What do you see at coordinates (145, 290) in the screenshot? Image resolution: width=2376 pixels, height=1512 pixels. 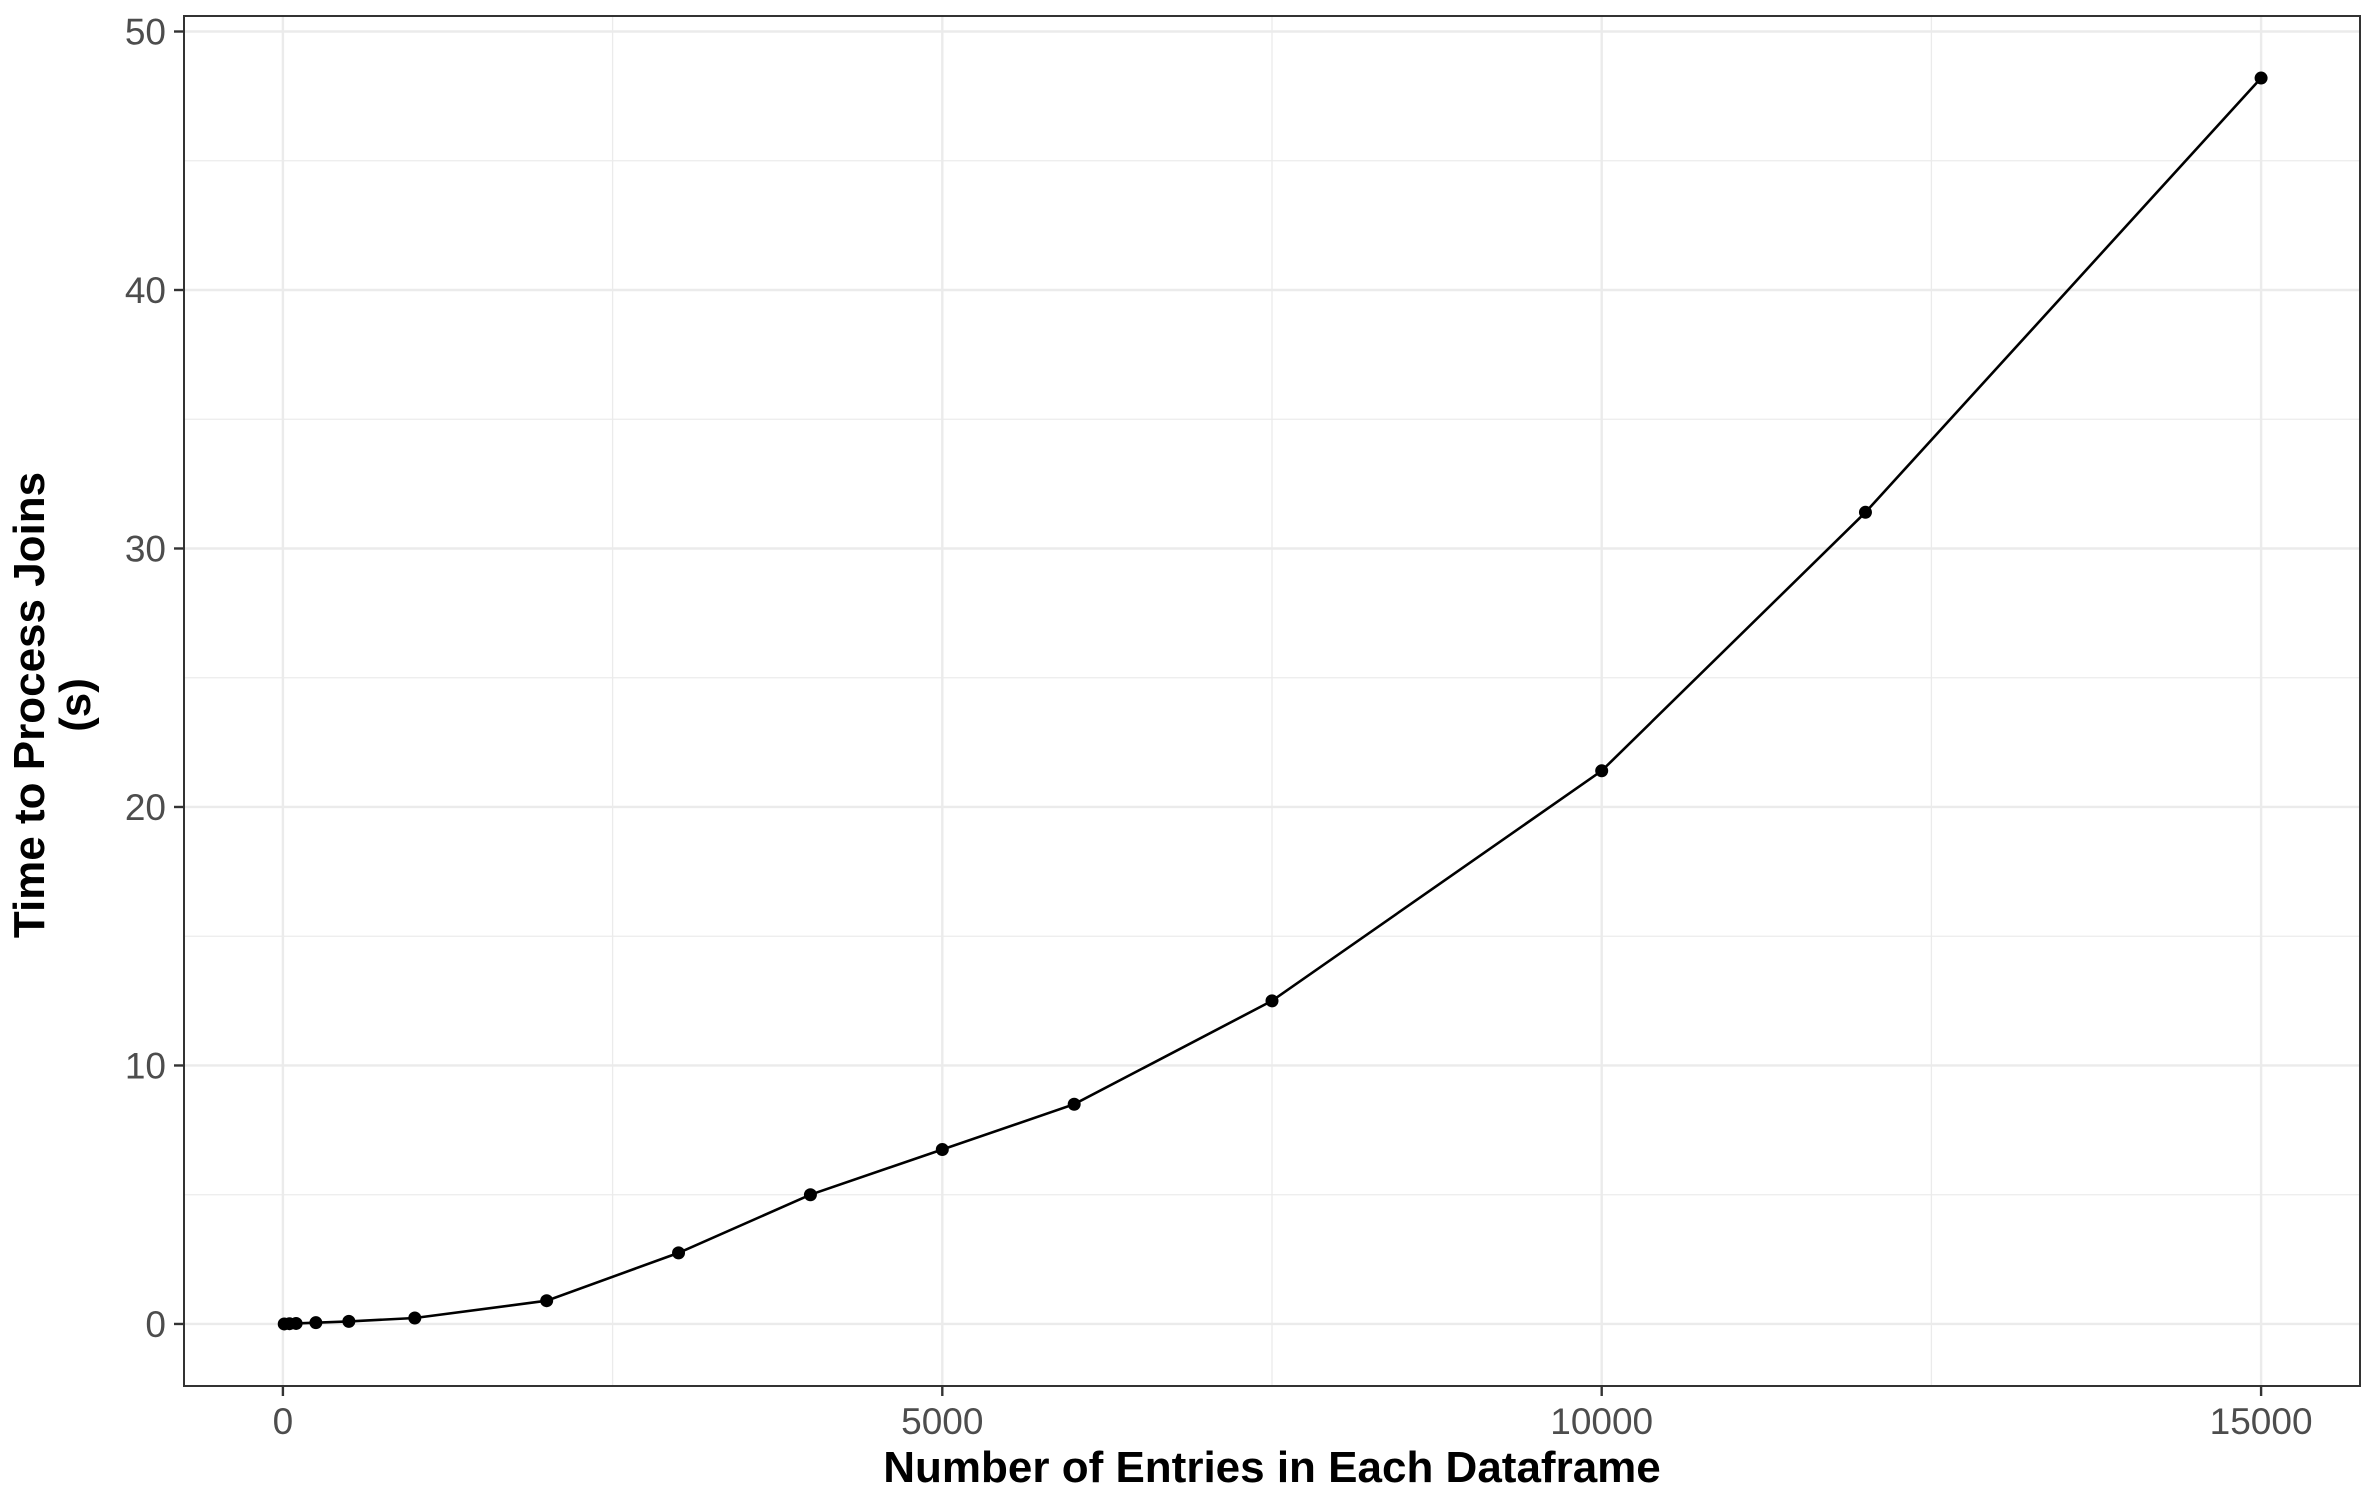 I see `y-tick-label: 40` at bounding box center [145, 290].